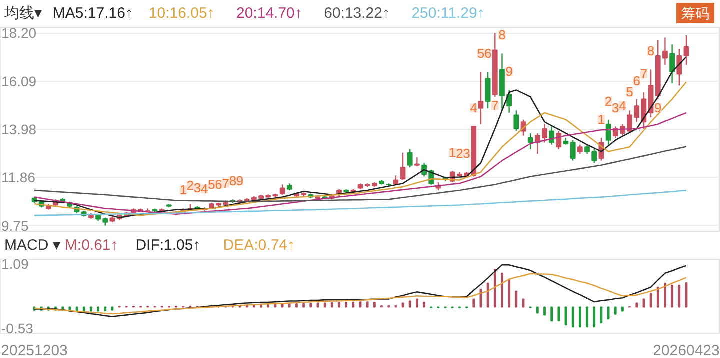 The height and width of the screenshot is (358, 720). I want to click on text: 均线▾, so click(23, 13).